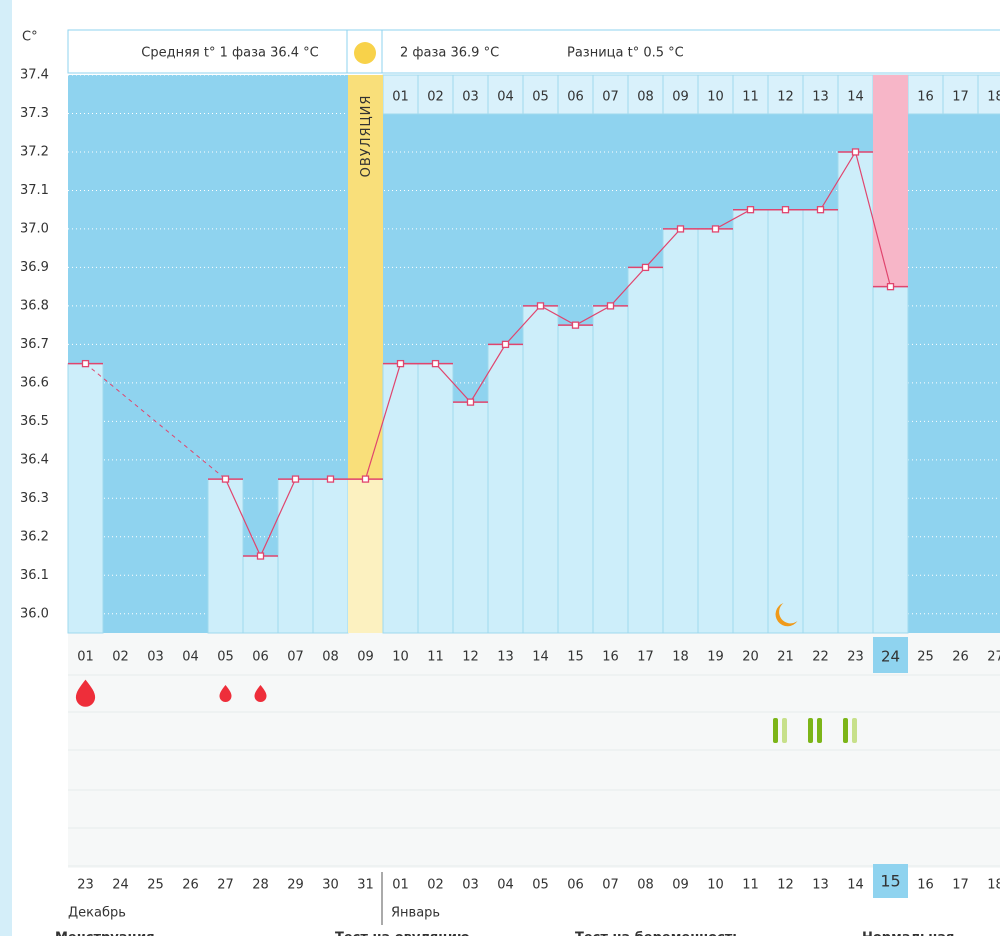 The image size is (1000, 936). Describe the element at coordinates (34, 228) in the screenshot. I see `y-tick-label: 37.0` at that location.